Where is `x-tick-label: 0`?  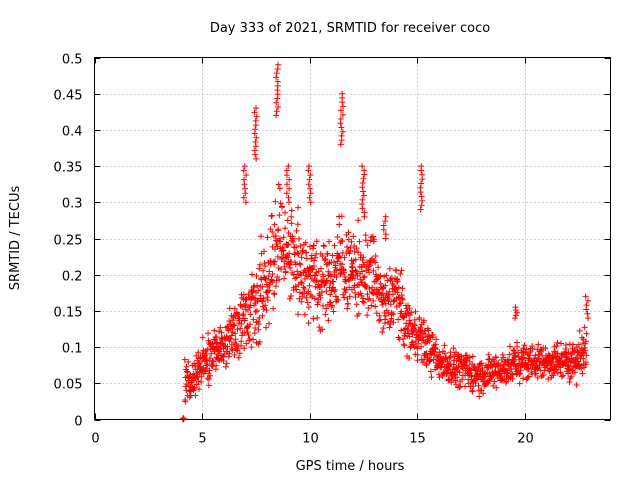 x-tick-label: 0 is located at coordinates (95, 439).